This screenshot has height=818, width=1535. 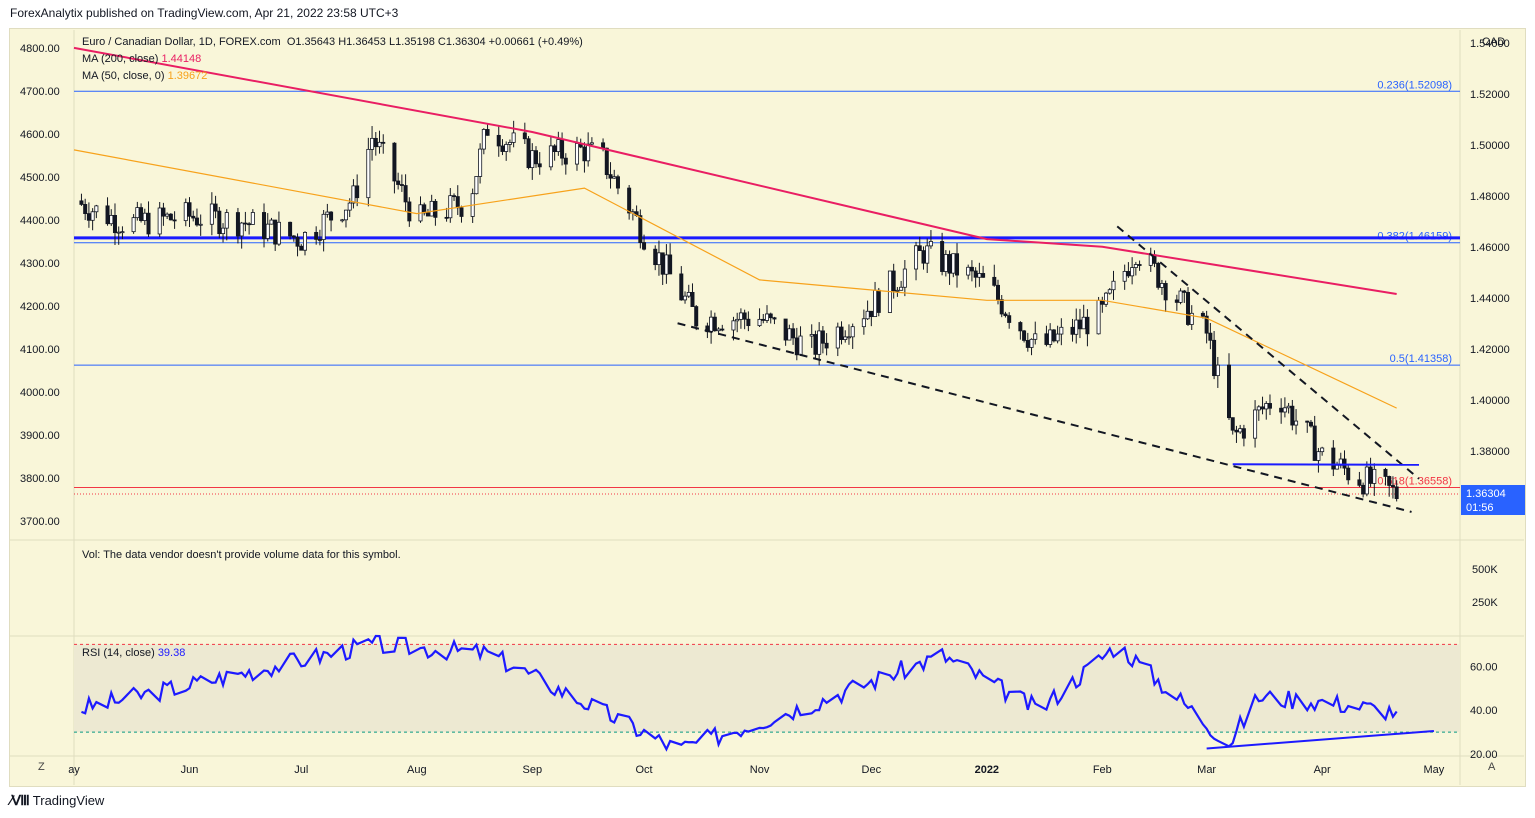 What do you see at coordinates (141, 59) in the screenshot?
I see `legend-ma200: MA (200, close) 1.44148` at bounding box center [141, 59].